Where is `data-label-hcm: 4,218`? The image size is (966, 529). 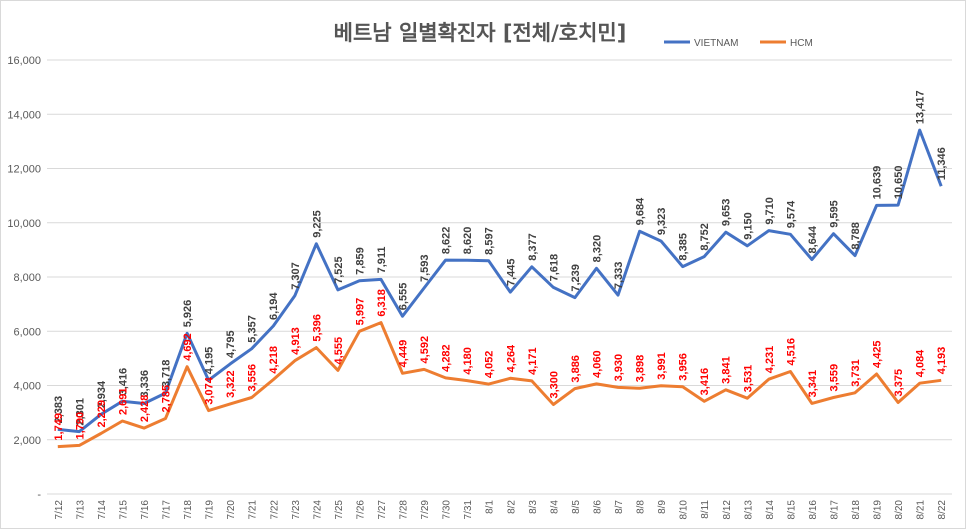 data-label-hcm: 4,218 is located at coordinates (274, 360).